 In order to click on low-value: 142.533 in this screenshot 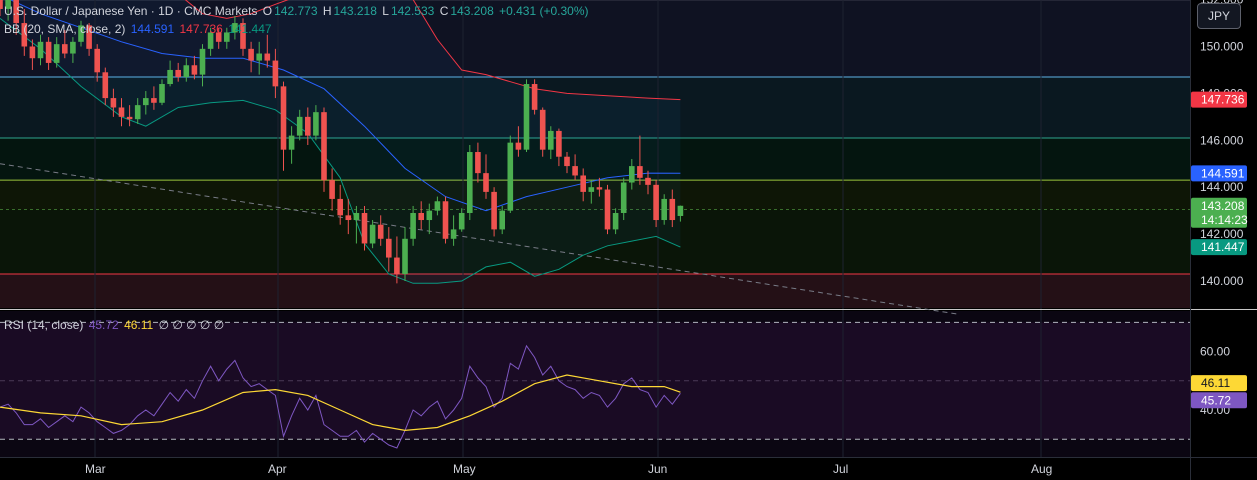, I will do `click(412, 11)`.